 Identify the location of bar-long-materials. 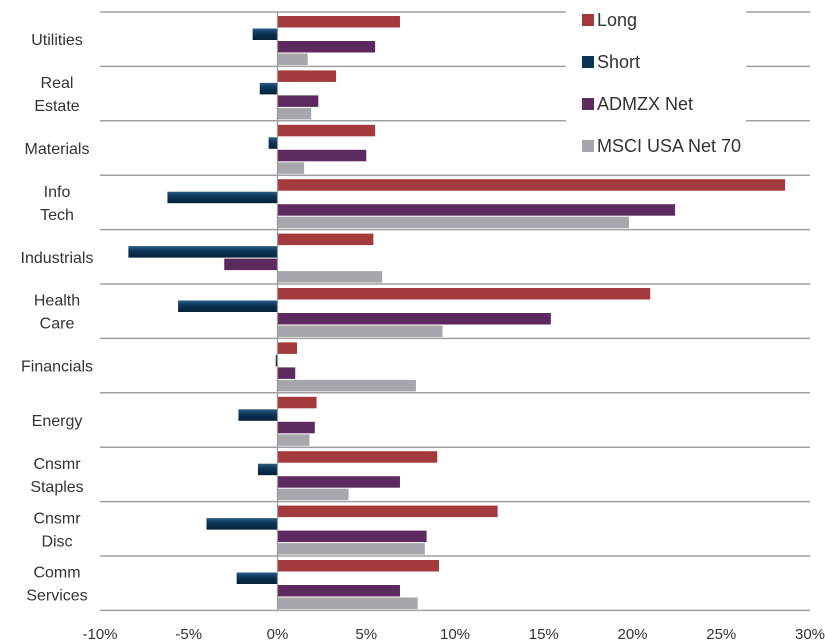
(326, 130).